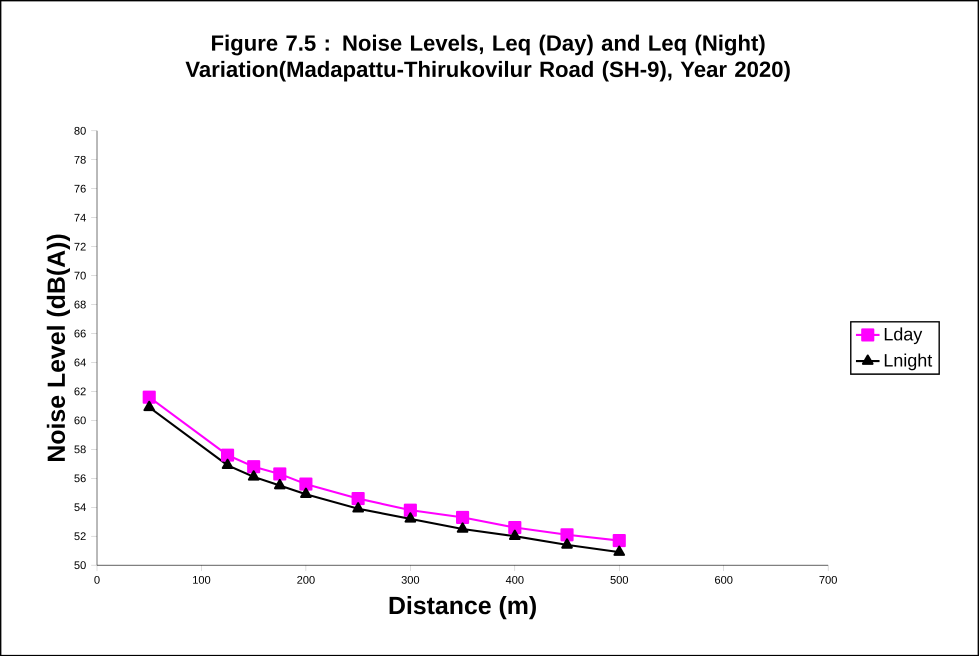 The width and height of the screenshot is (979, 656). I want to click on x-tick-label: 0, so click(97, 580).